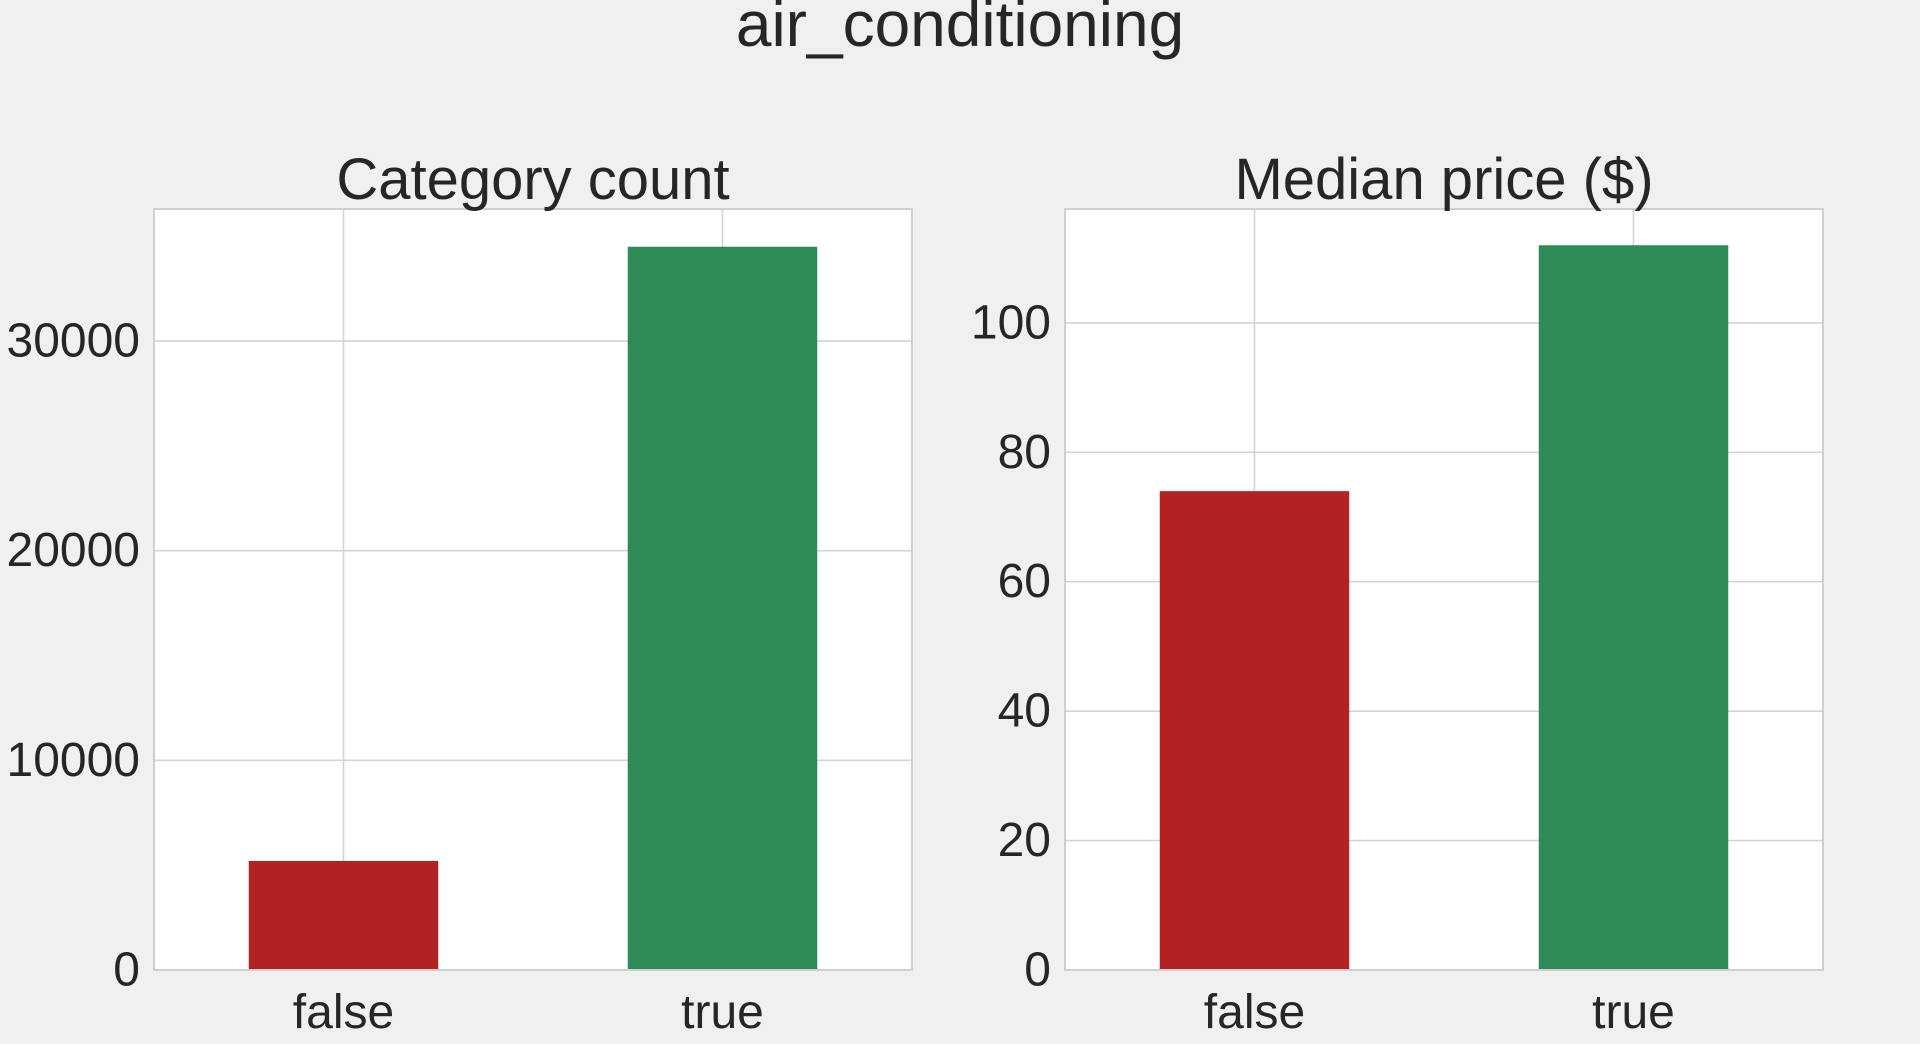 Image resolution: width=1920 pixels, height=1044 pixels. Describe the element at coordinates (1011, 322) in the screenshot. I see `y-tick-label: 100` at that location.